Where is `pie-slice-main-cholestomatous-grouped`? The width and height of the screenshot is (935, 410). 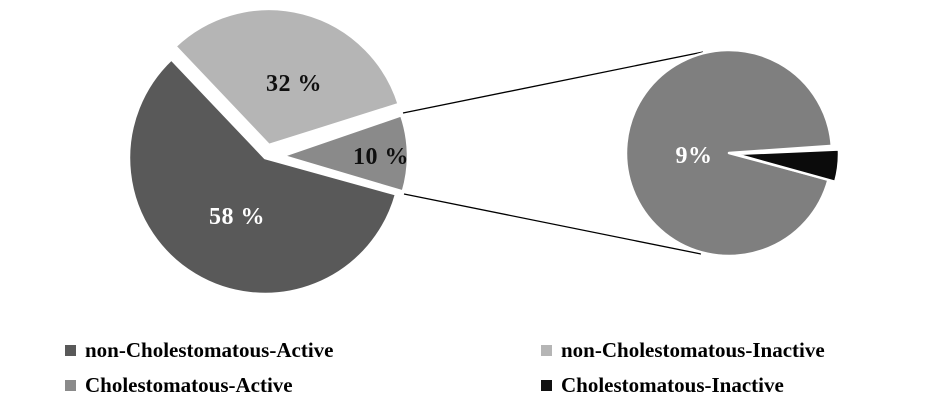 pie-slice-main-cholestomatous-grouped is located at coordinates (345, 153).